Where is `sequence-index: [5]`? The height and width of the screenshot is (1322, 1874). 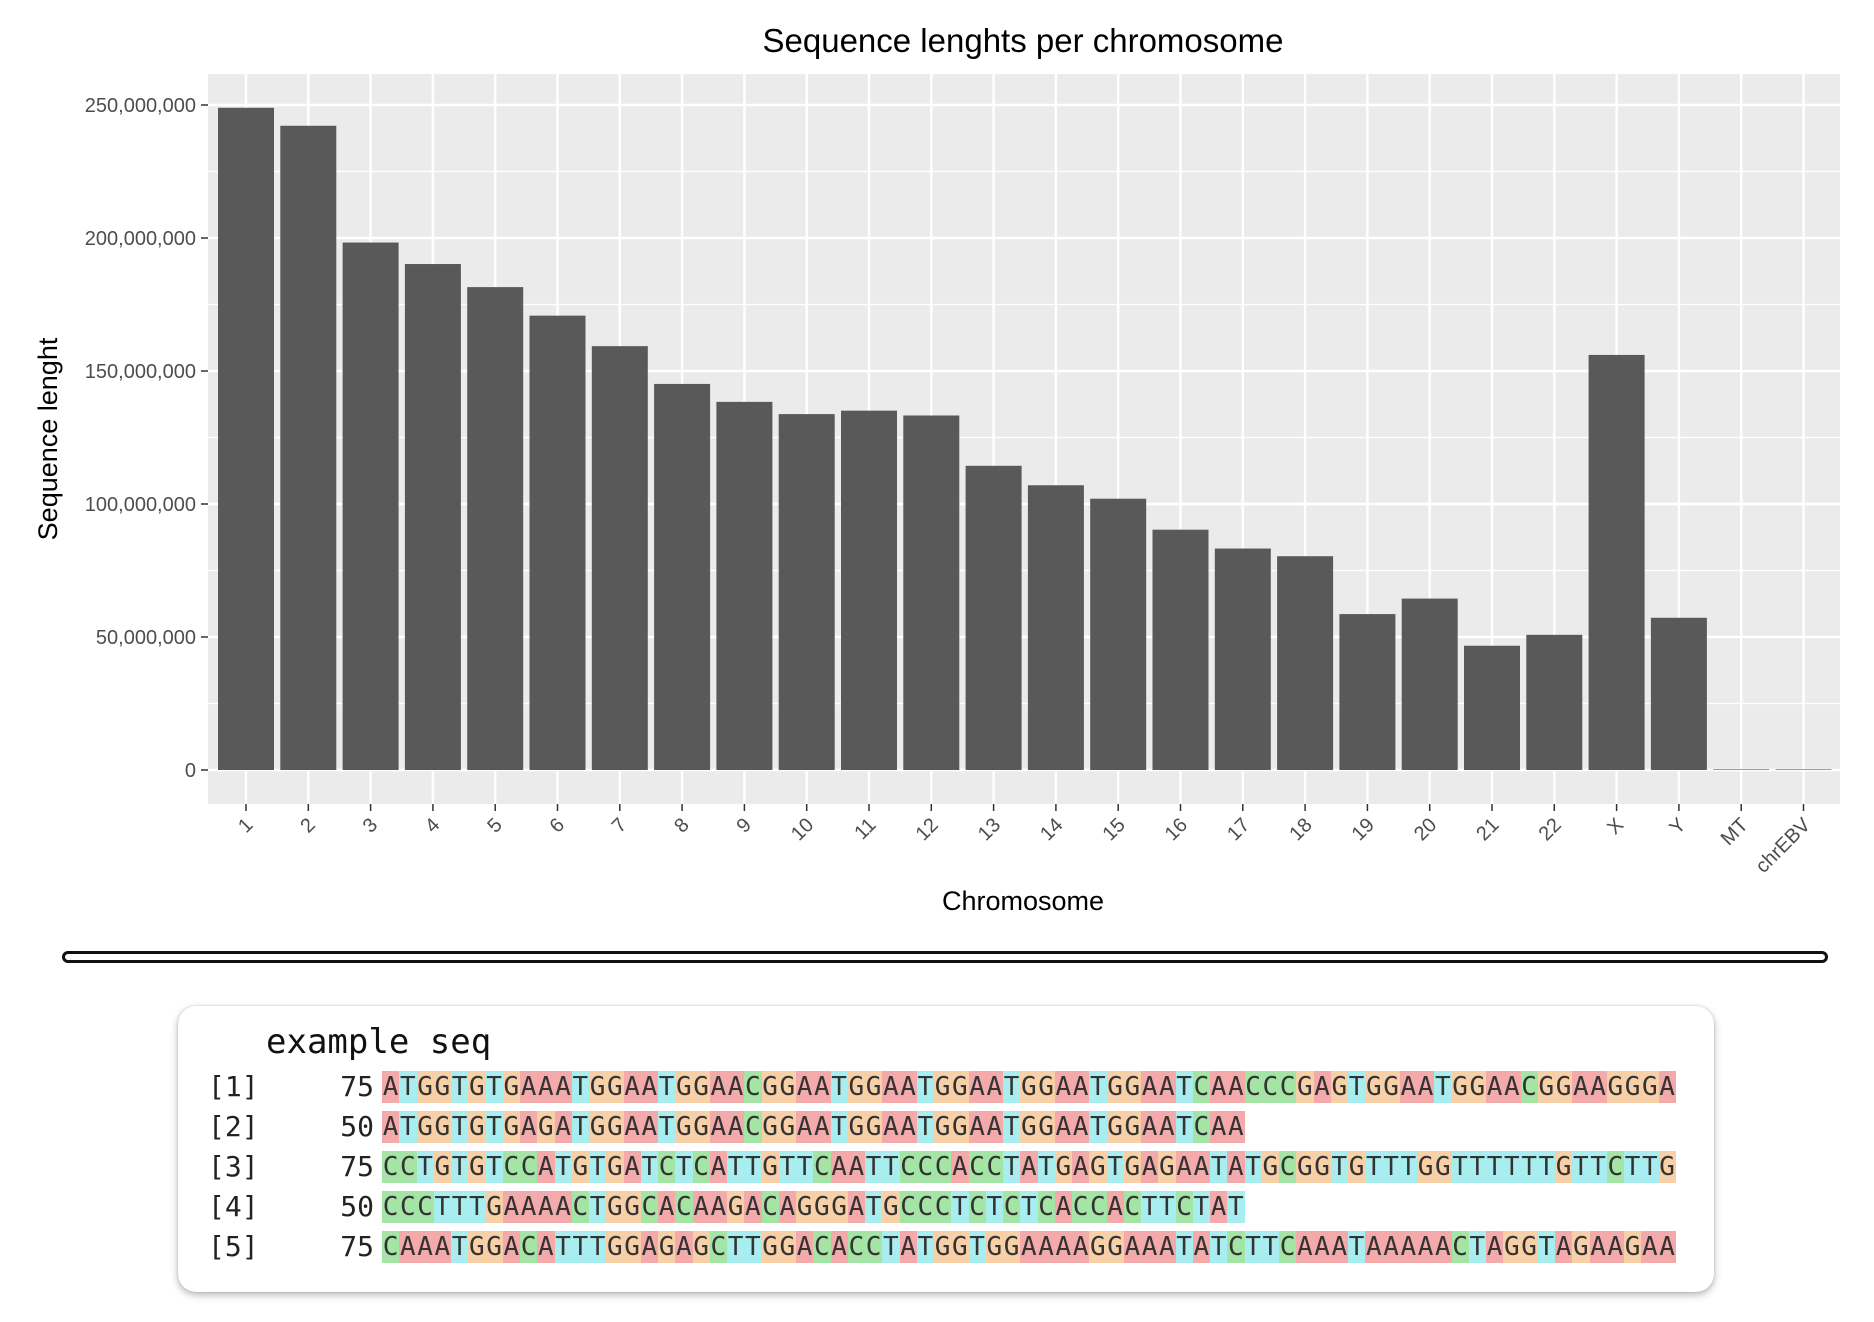
sequence-index: [5] is located at coordinates (233, 1246).